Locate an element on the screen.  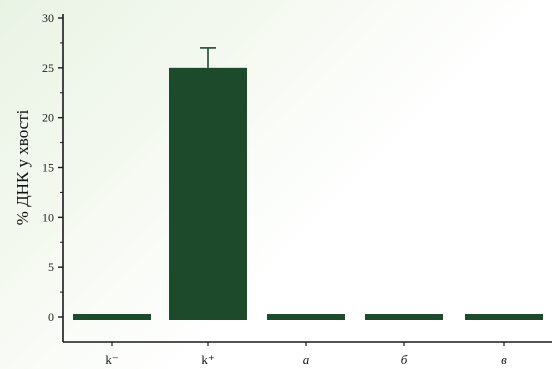
y-tick-label: 10 is located at coordinates (48, 217).